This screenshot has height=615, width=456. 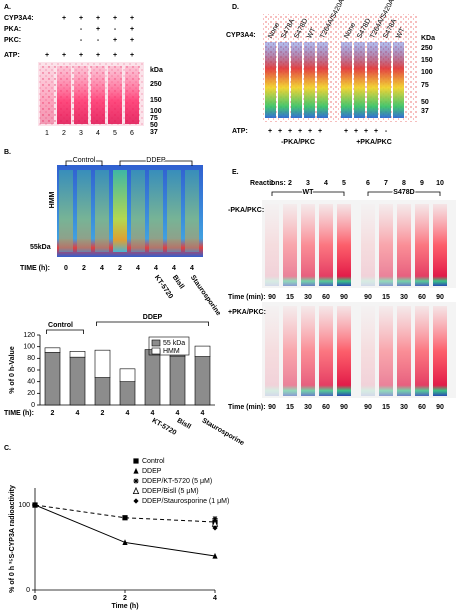 What do you see at coordinates (31, 382) in the screenshot?
I see `y-tick-label: 40` at bounding box center [31, 382].